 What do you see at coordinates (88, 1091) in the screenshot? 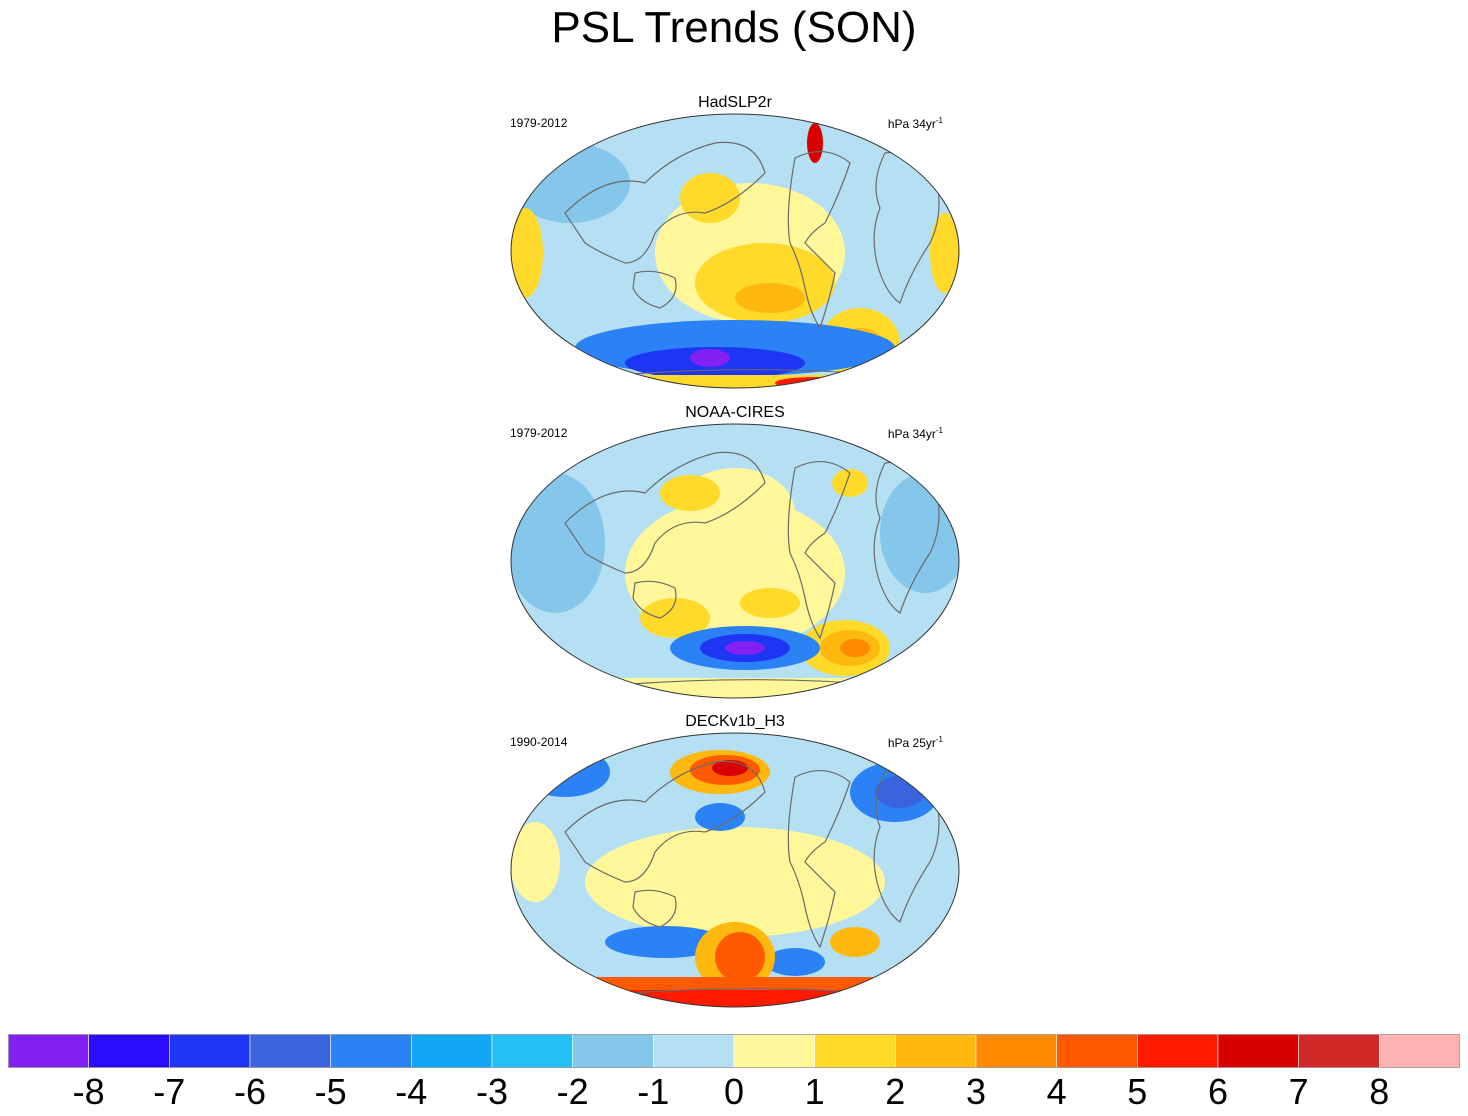
I see `colorbar-tick-label: -8` at bounding box center [88, 1091].